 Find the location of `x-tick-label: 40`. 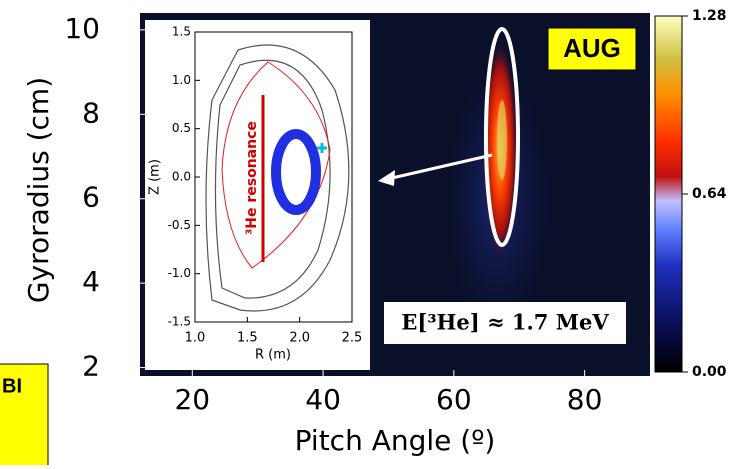

x-tick-label: 40 is located at coordinates (323, 399).